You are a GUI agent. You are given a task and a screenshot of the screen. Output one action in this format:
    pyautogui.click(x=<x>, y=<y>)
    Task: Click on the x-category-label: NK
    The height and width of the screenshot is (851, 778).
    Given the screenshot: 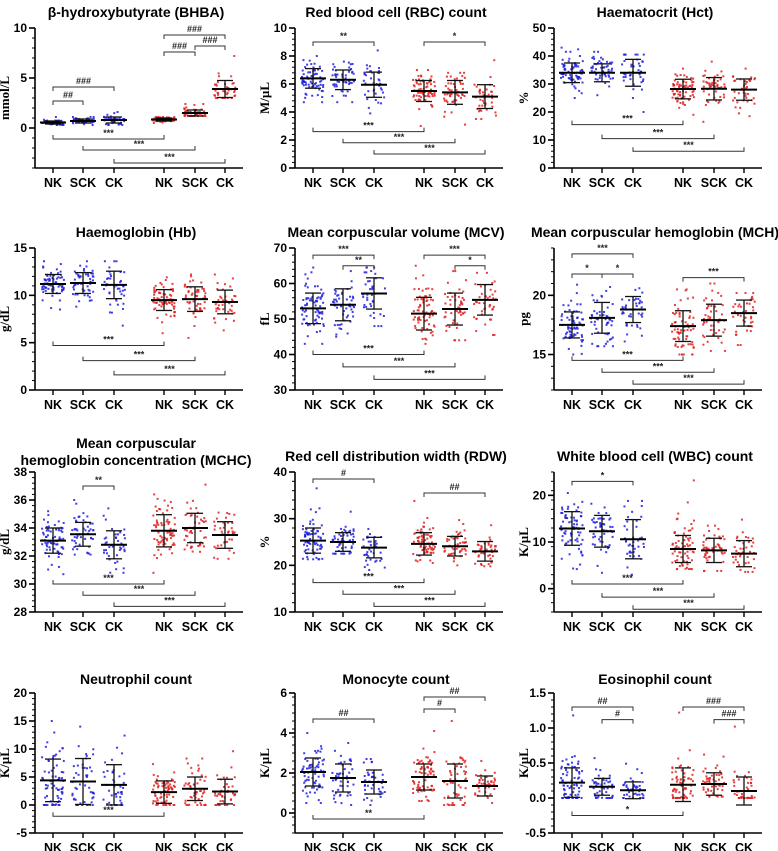 What is the action you would take?
    pyautogui.click(x=53, y=627)
    